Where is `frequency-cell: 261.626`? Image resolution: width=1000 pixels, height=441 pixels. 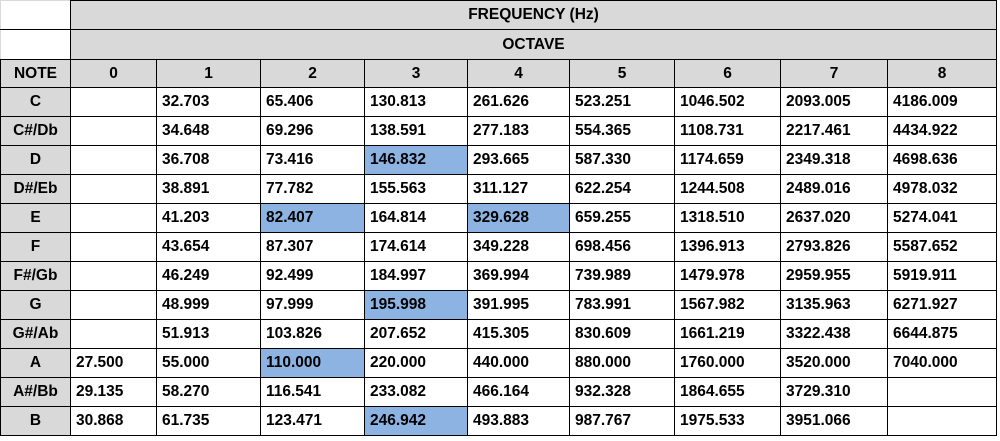
frequency-cell: 261.626 is located at coordinates (518, 102).